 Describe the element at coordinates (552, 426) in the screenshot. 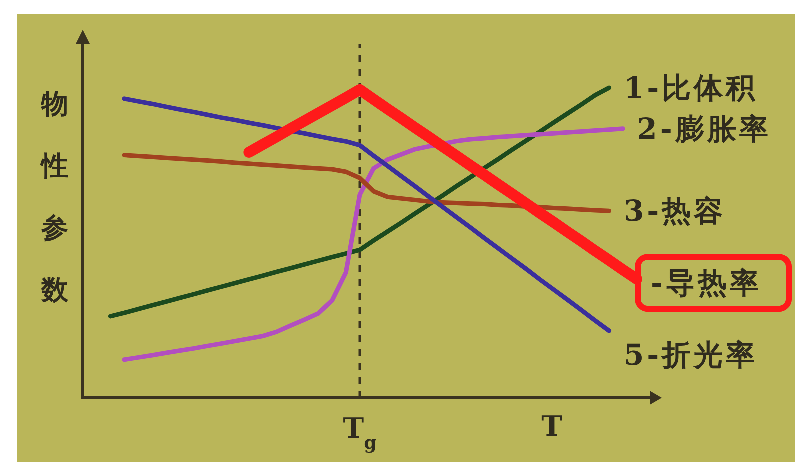

I see `xlabel: T` at that location.